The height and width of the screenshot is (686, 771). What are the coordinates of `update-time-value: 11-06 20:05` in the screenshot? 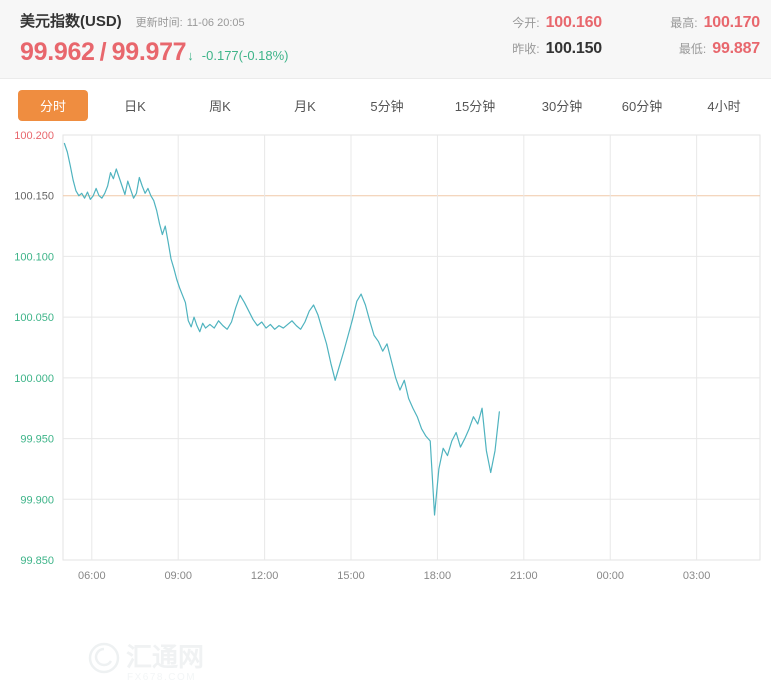 It's located at (215, 23).